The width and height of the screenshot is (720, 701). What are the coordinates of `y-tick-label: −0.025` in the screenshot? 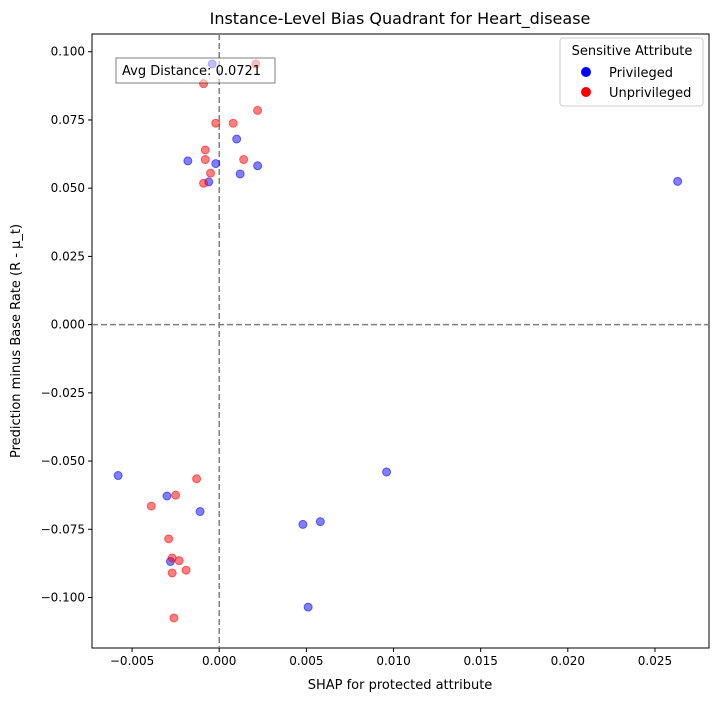 It's located at (63, 393).